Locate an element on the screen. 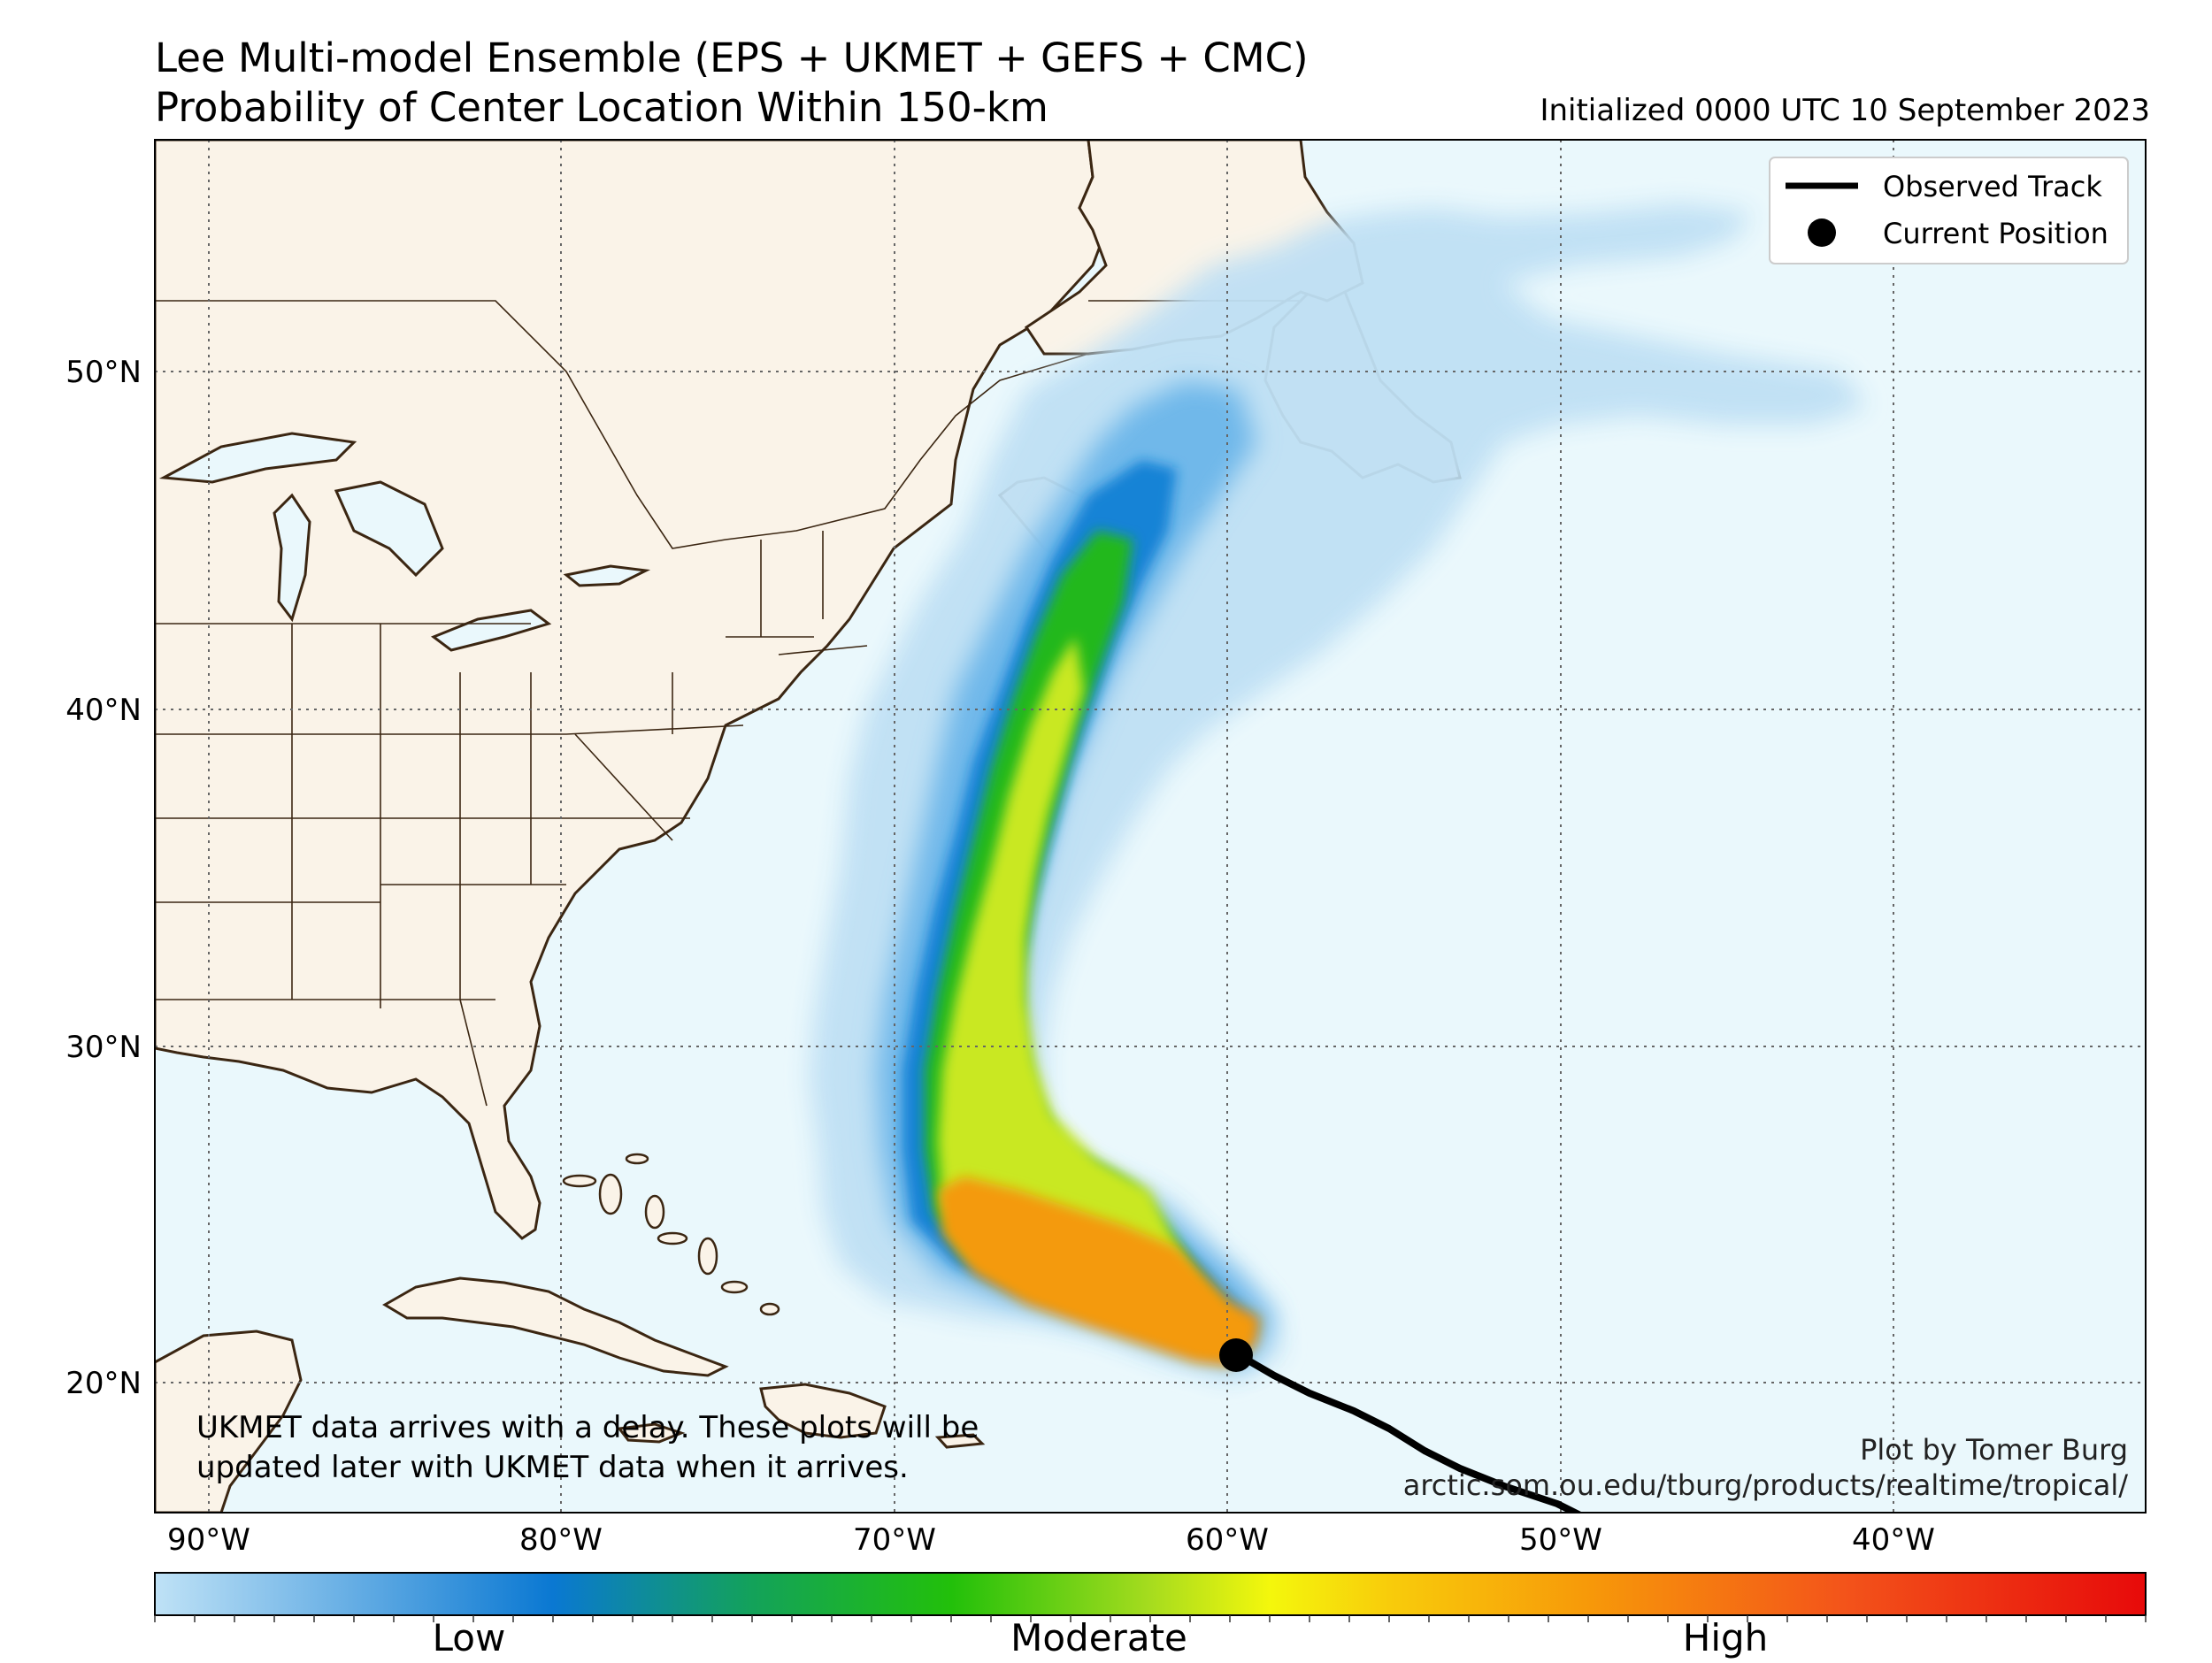 The image size is (2212, 1663). observed-track-line is located at coordinates (1408, 1432).